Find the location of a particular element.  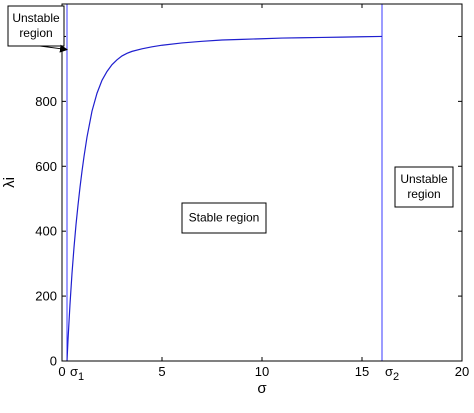

x-tick-label: 0 is located at coordinates (61, 371).